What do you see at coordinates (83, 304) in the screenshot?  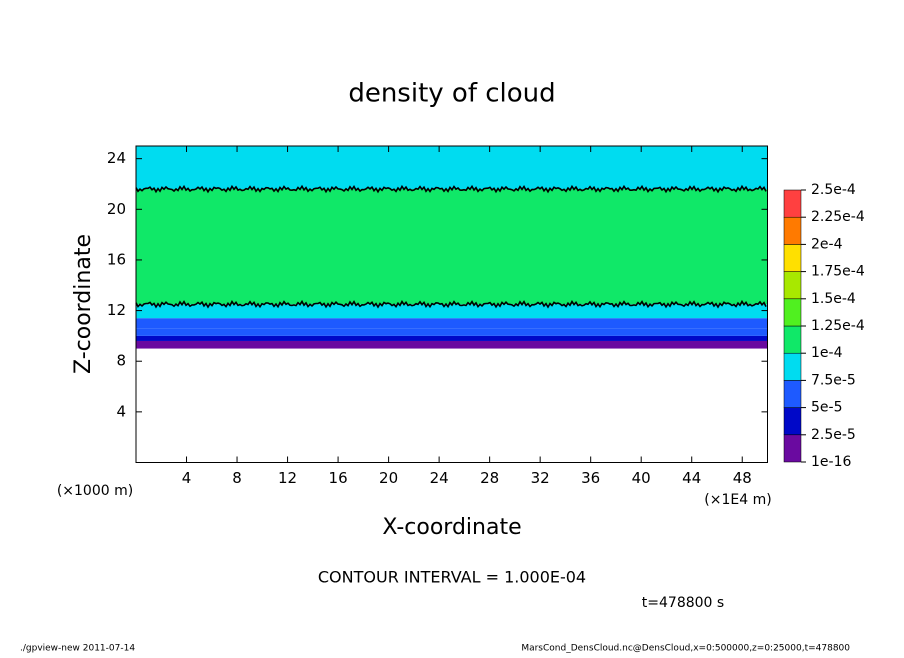 I see `y-axis-label: Z-coordinate` at bounding box center [83, 304].